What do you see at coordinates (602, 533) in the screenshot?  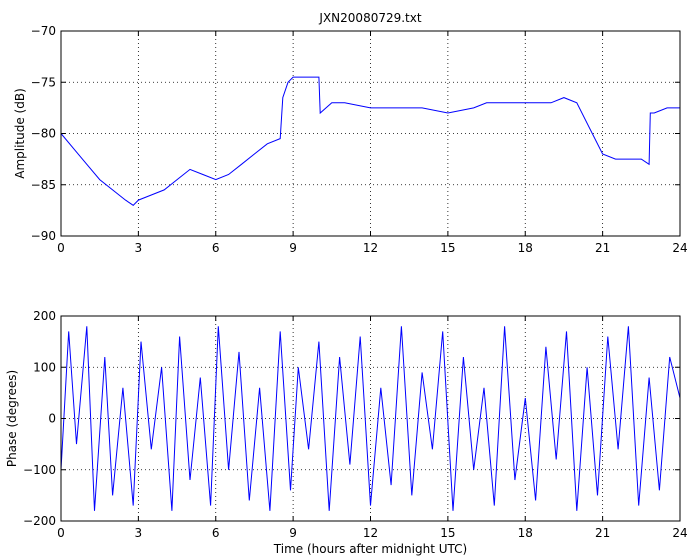 I see `phase-x-tick-label: 21` at bounding box center [602, 533].